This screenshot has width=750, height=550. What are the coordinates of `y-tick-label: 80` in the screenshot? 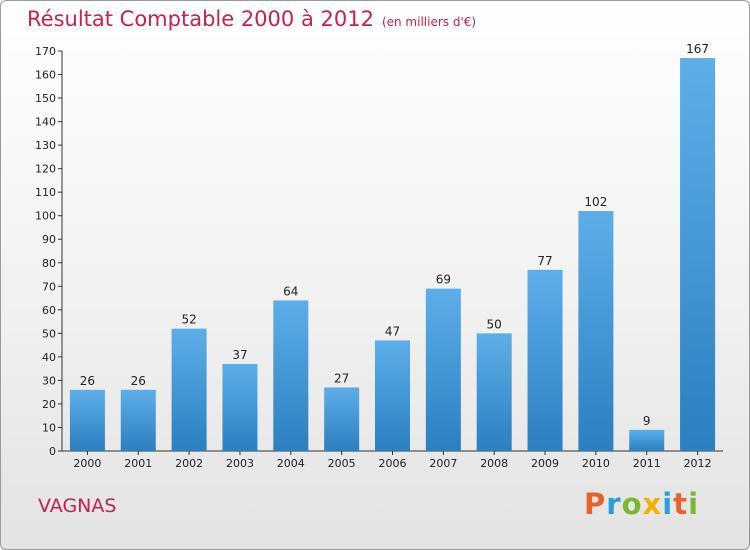 It's located at (49, 263).